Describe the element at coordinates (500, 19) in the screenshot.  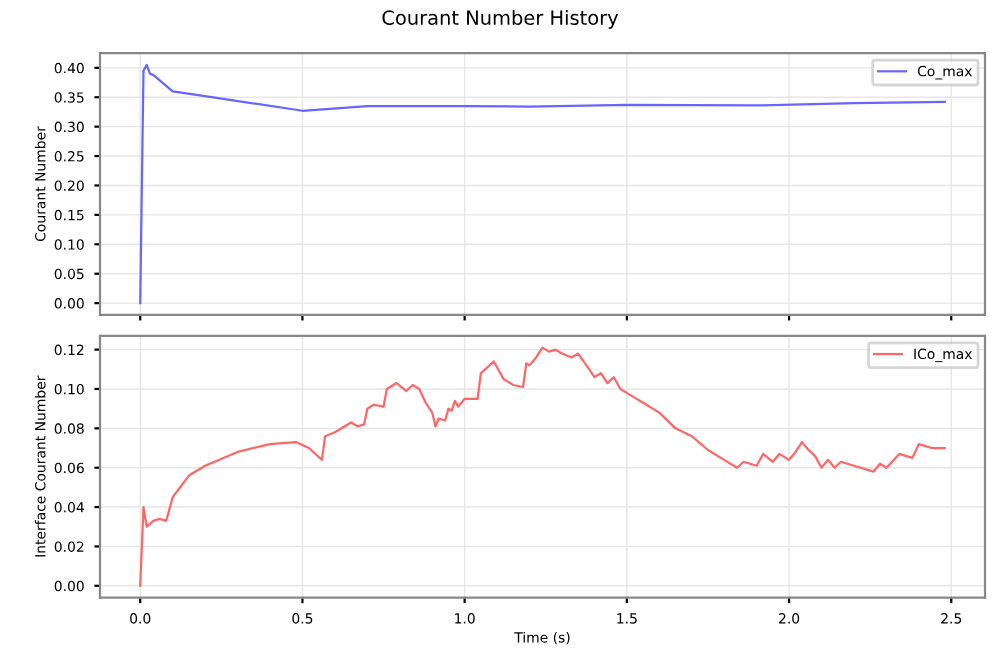
I see `chart-title: Courant Number History` at that location.